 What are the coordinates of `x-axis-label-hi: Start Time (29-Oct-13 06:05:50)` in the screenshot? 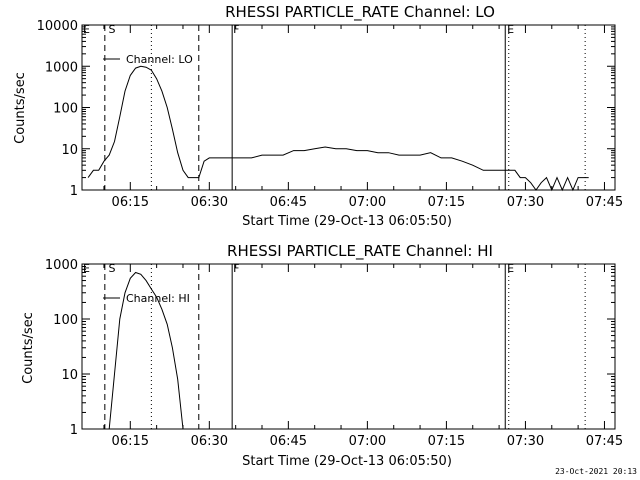 It's located at (347, 461).